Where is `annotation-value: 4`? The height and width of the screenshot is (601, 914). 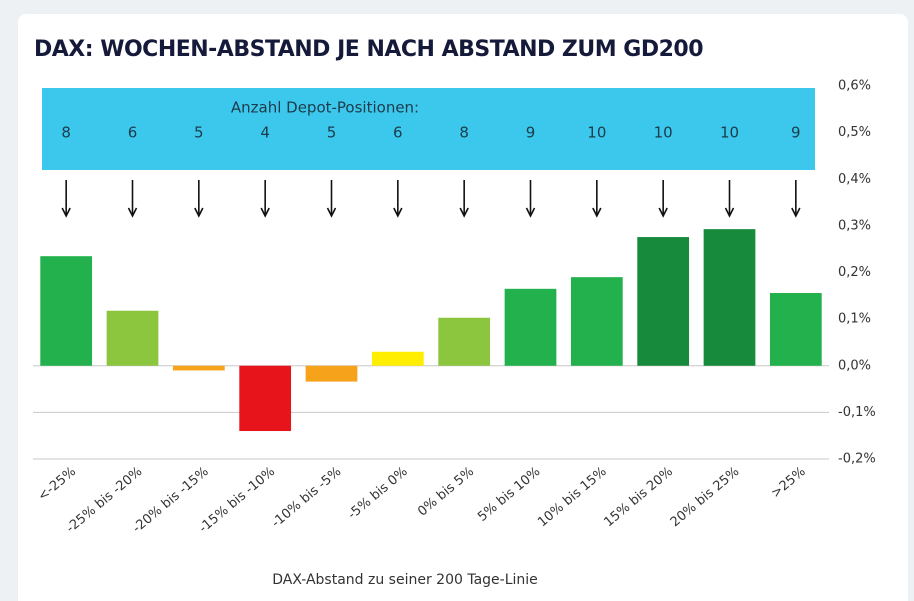
annotation-value: 4 is located at coordinates (265, 133).